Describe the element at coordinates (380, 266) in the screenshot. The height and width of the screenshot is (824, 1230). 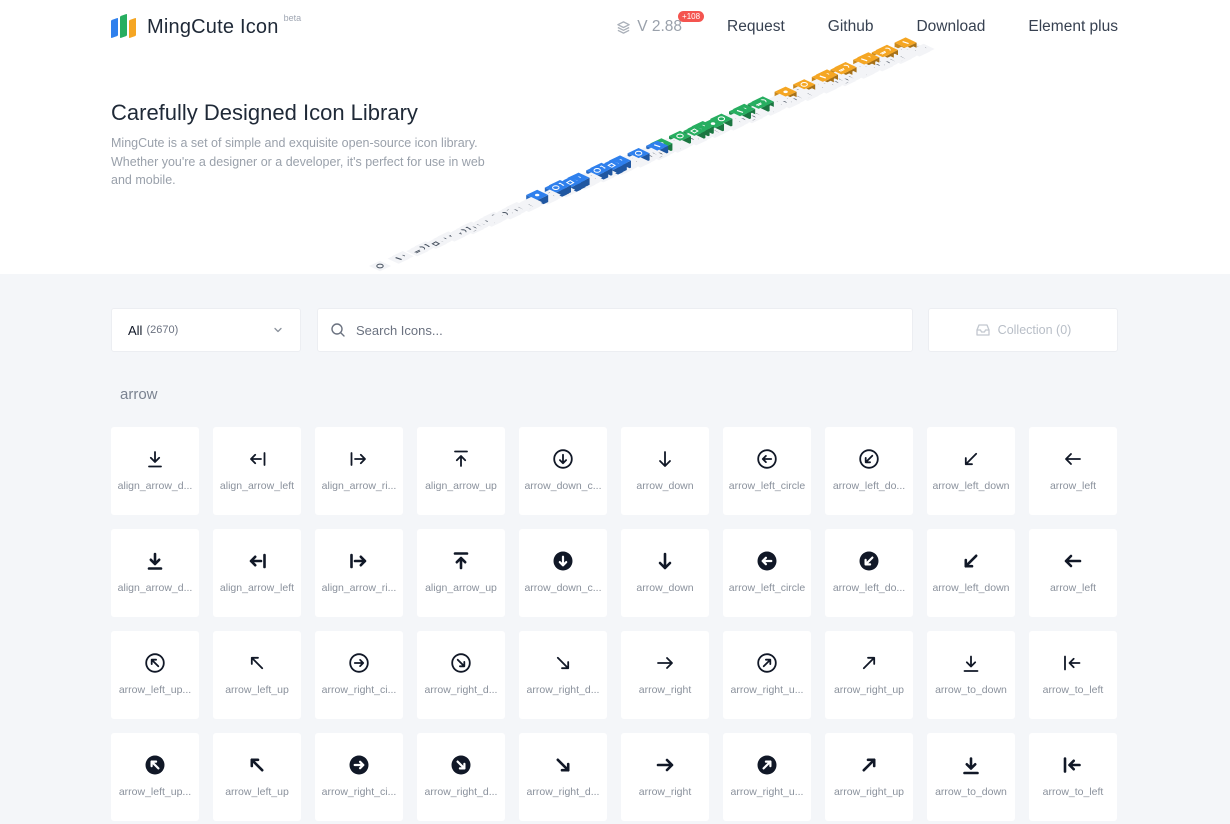
I see `iso-tile` at that location.